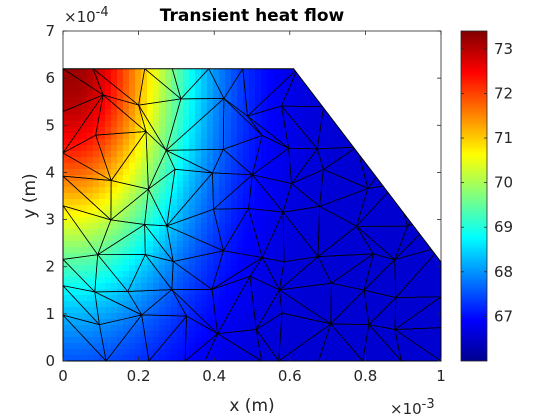  I want to click on y-tick-label: 4, so click(50, 172).